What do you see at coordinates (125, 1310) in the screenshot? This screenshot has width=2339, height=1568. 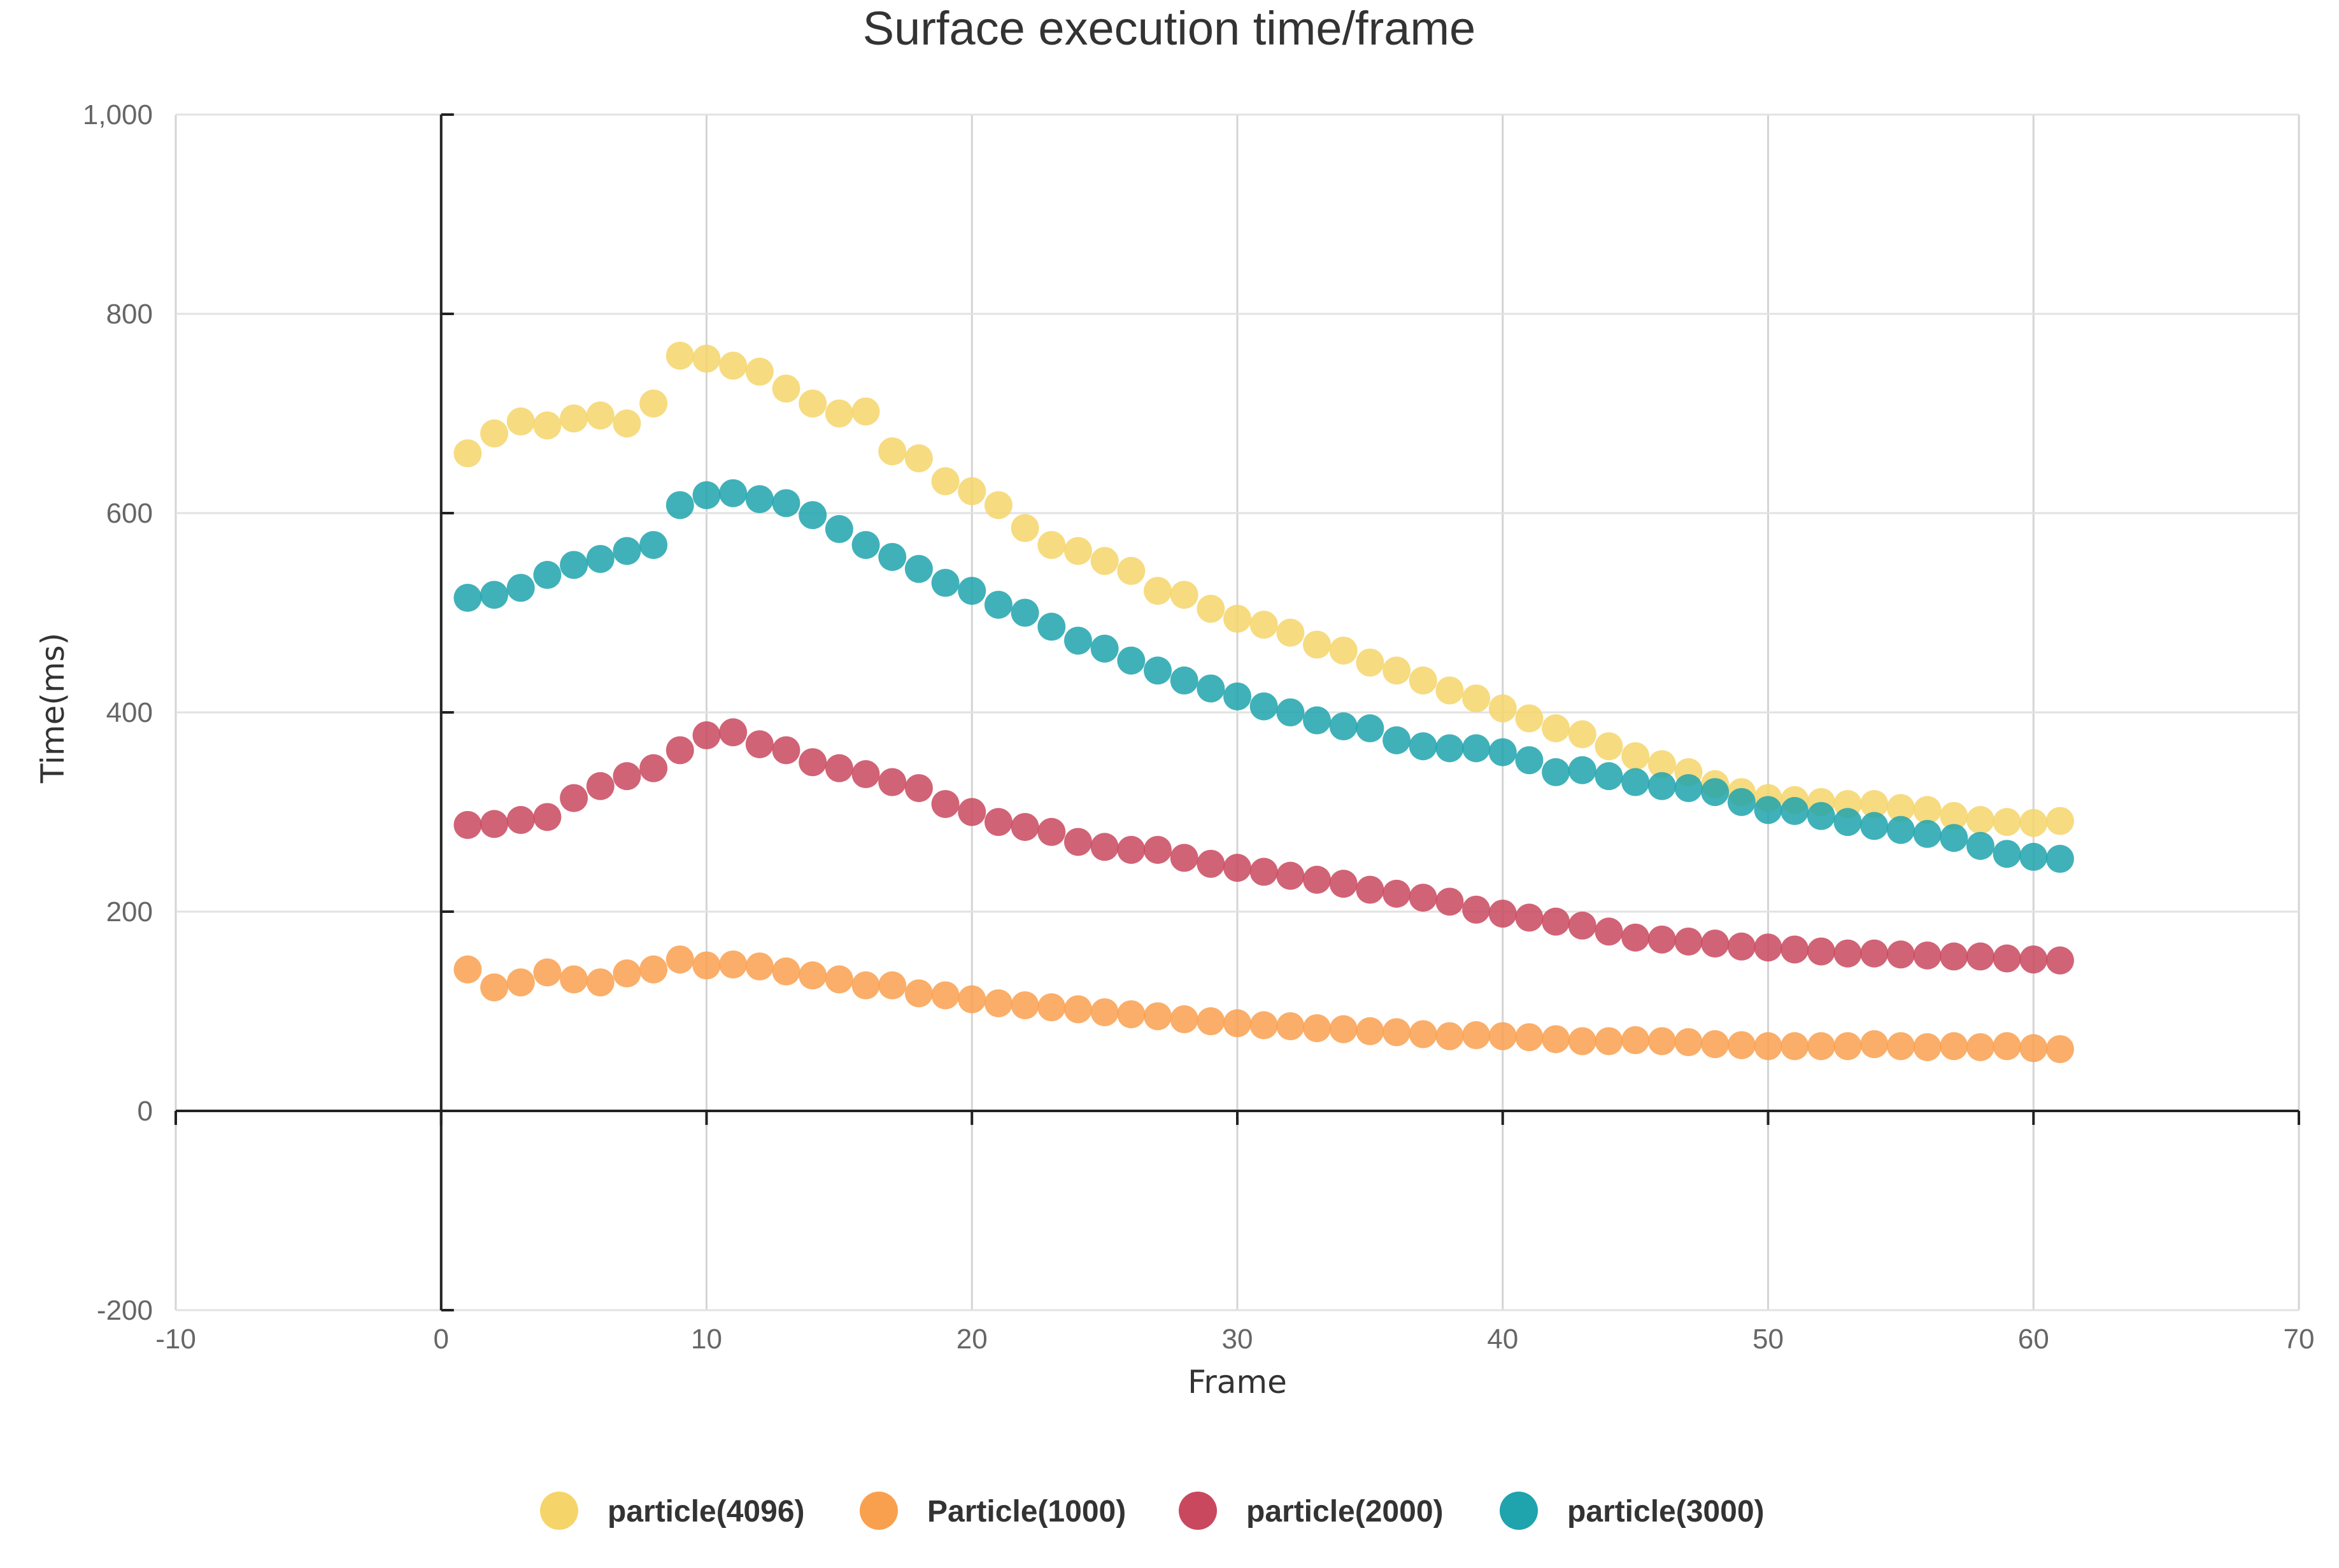 I see `y-tick-label: -200` at bounding box center [125, 1310].